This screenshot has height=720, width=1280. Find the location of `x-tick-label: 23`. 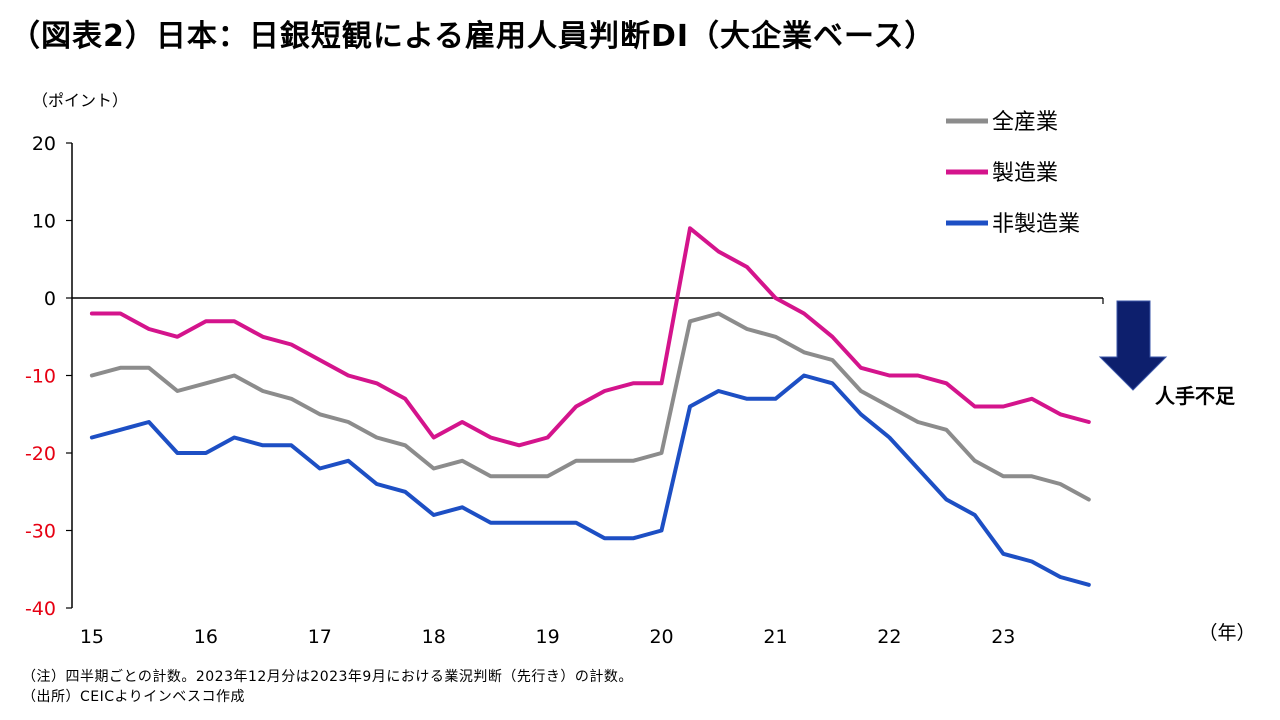

x-tick-label: 23 is located at coordinates (1003, 637).